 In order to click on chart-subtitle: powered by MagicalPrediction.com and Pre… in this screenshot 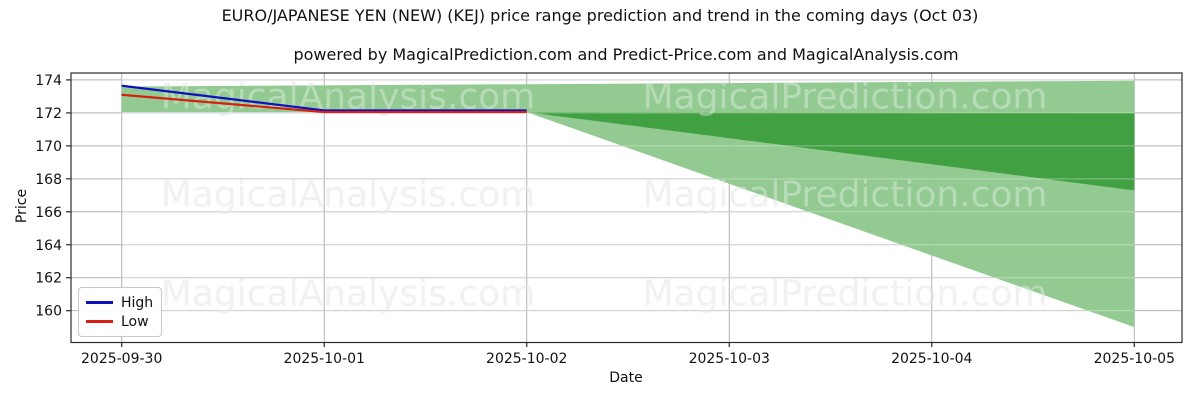, I will do `click(626, 54)`.